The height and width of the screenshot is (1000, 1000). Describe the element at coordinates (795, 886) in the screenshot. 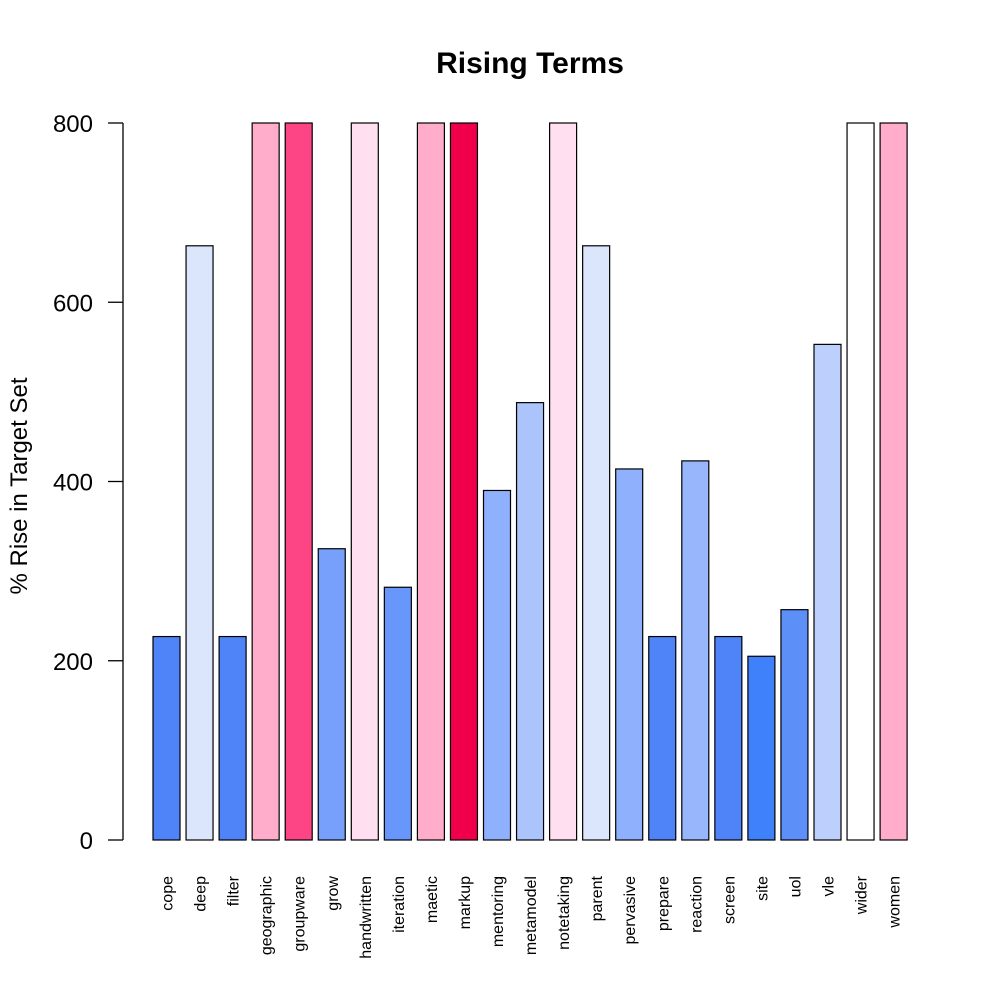

I see `x-tick-label: uol` at that location.